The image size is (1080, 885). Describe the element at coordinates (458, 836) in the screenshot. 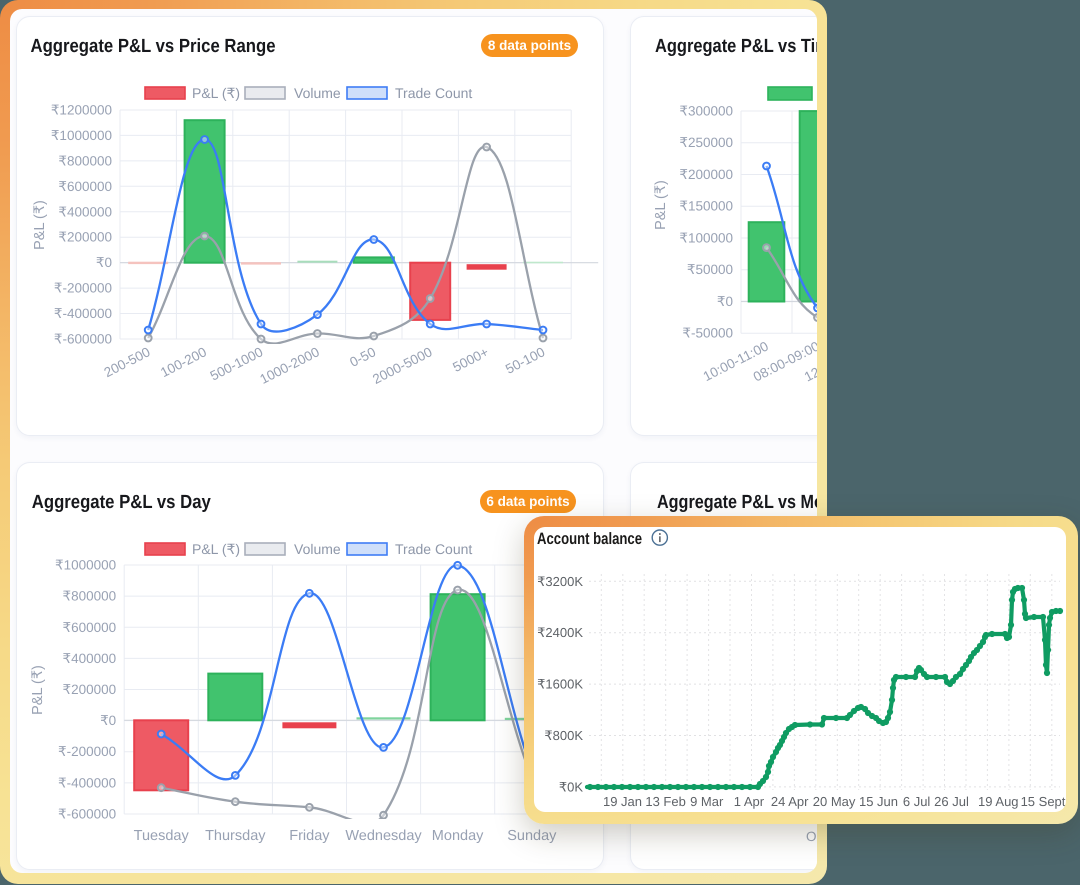

I see `svg-text: Monday` at that location.